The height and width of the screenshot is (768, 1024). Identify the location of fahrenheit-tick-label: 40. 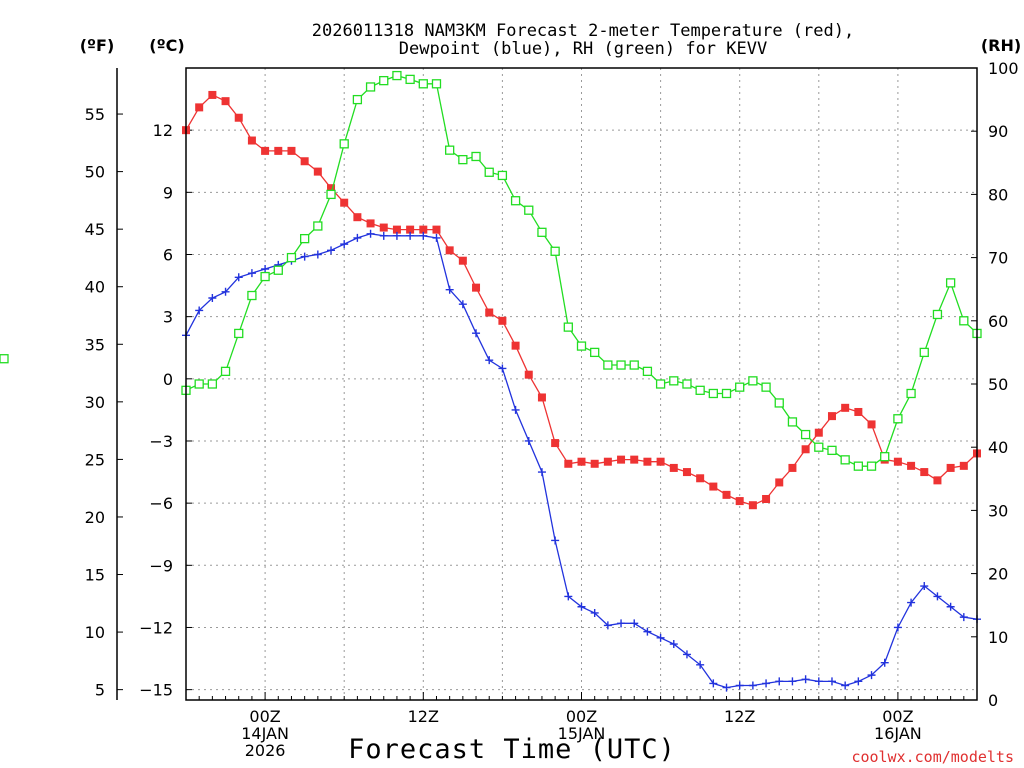
(95, 287).